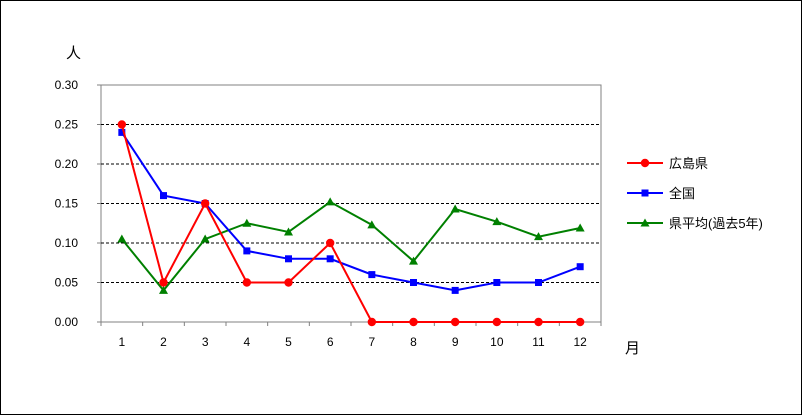 The width and height of the screenshot is (802, 419). What do you see at coordinates (497, 342) in the screenshot?
I see `x-tick-label: 10` at bounding box center [497, 342].